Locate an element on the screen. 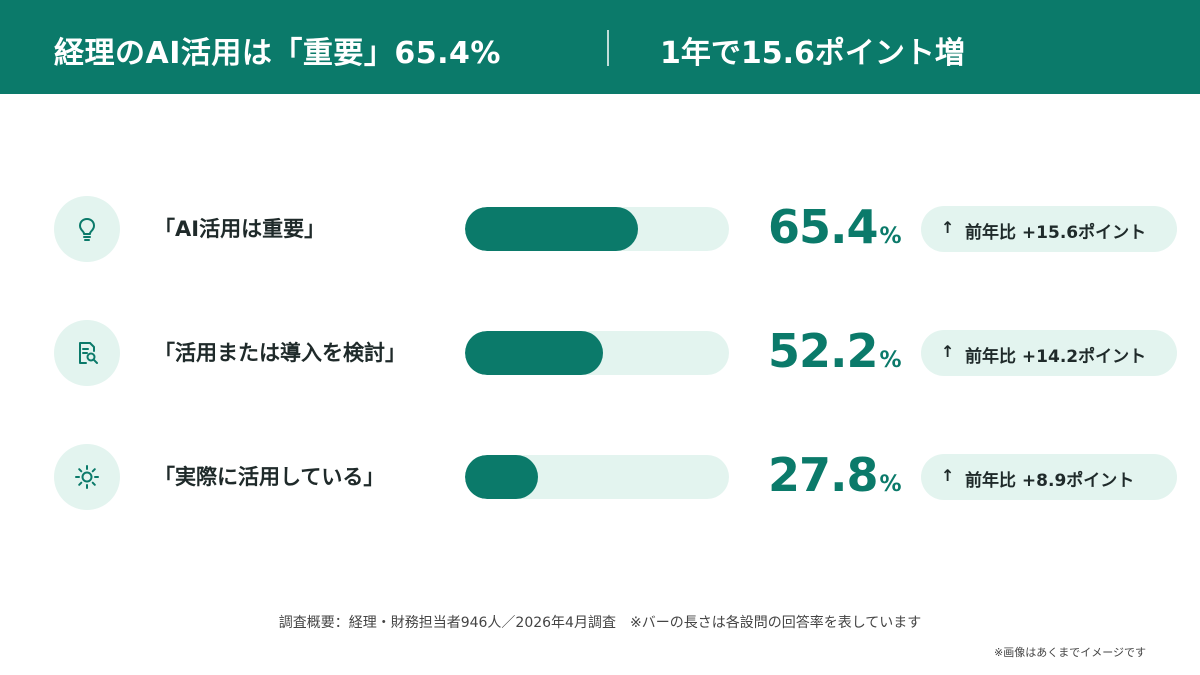  data-label: 27.8% is located at coordinates (835, 475).